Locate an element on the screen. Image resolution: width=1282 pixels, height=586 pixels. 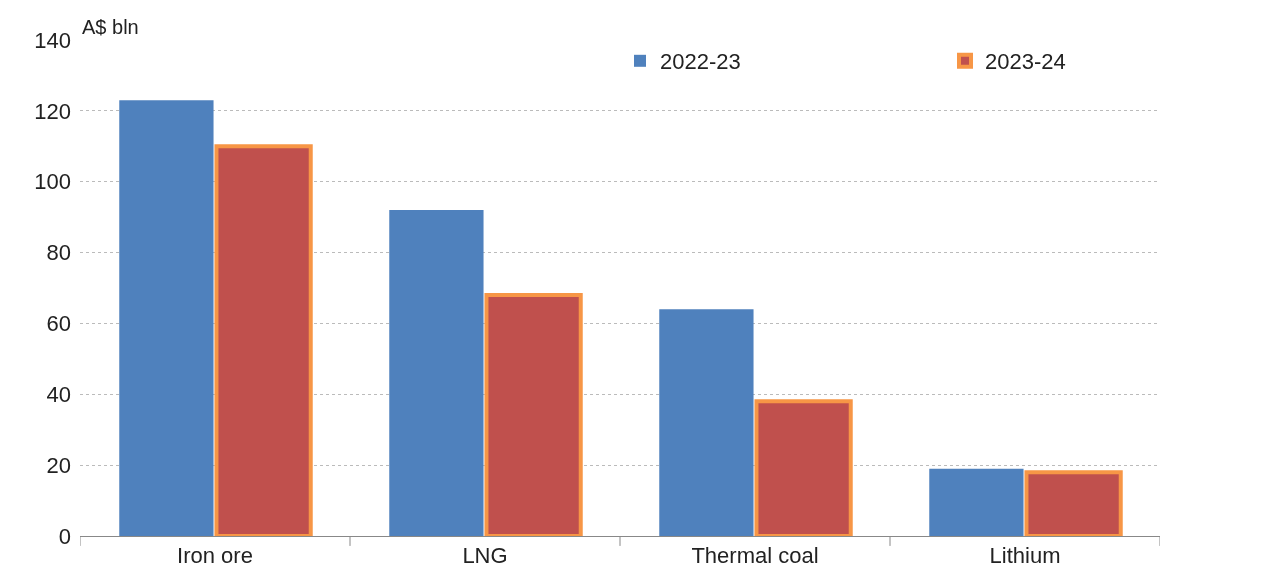
y-tick-label: 0 is located at coordinates (64, 536).